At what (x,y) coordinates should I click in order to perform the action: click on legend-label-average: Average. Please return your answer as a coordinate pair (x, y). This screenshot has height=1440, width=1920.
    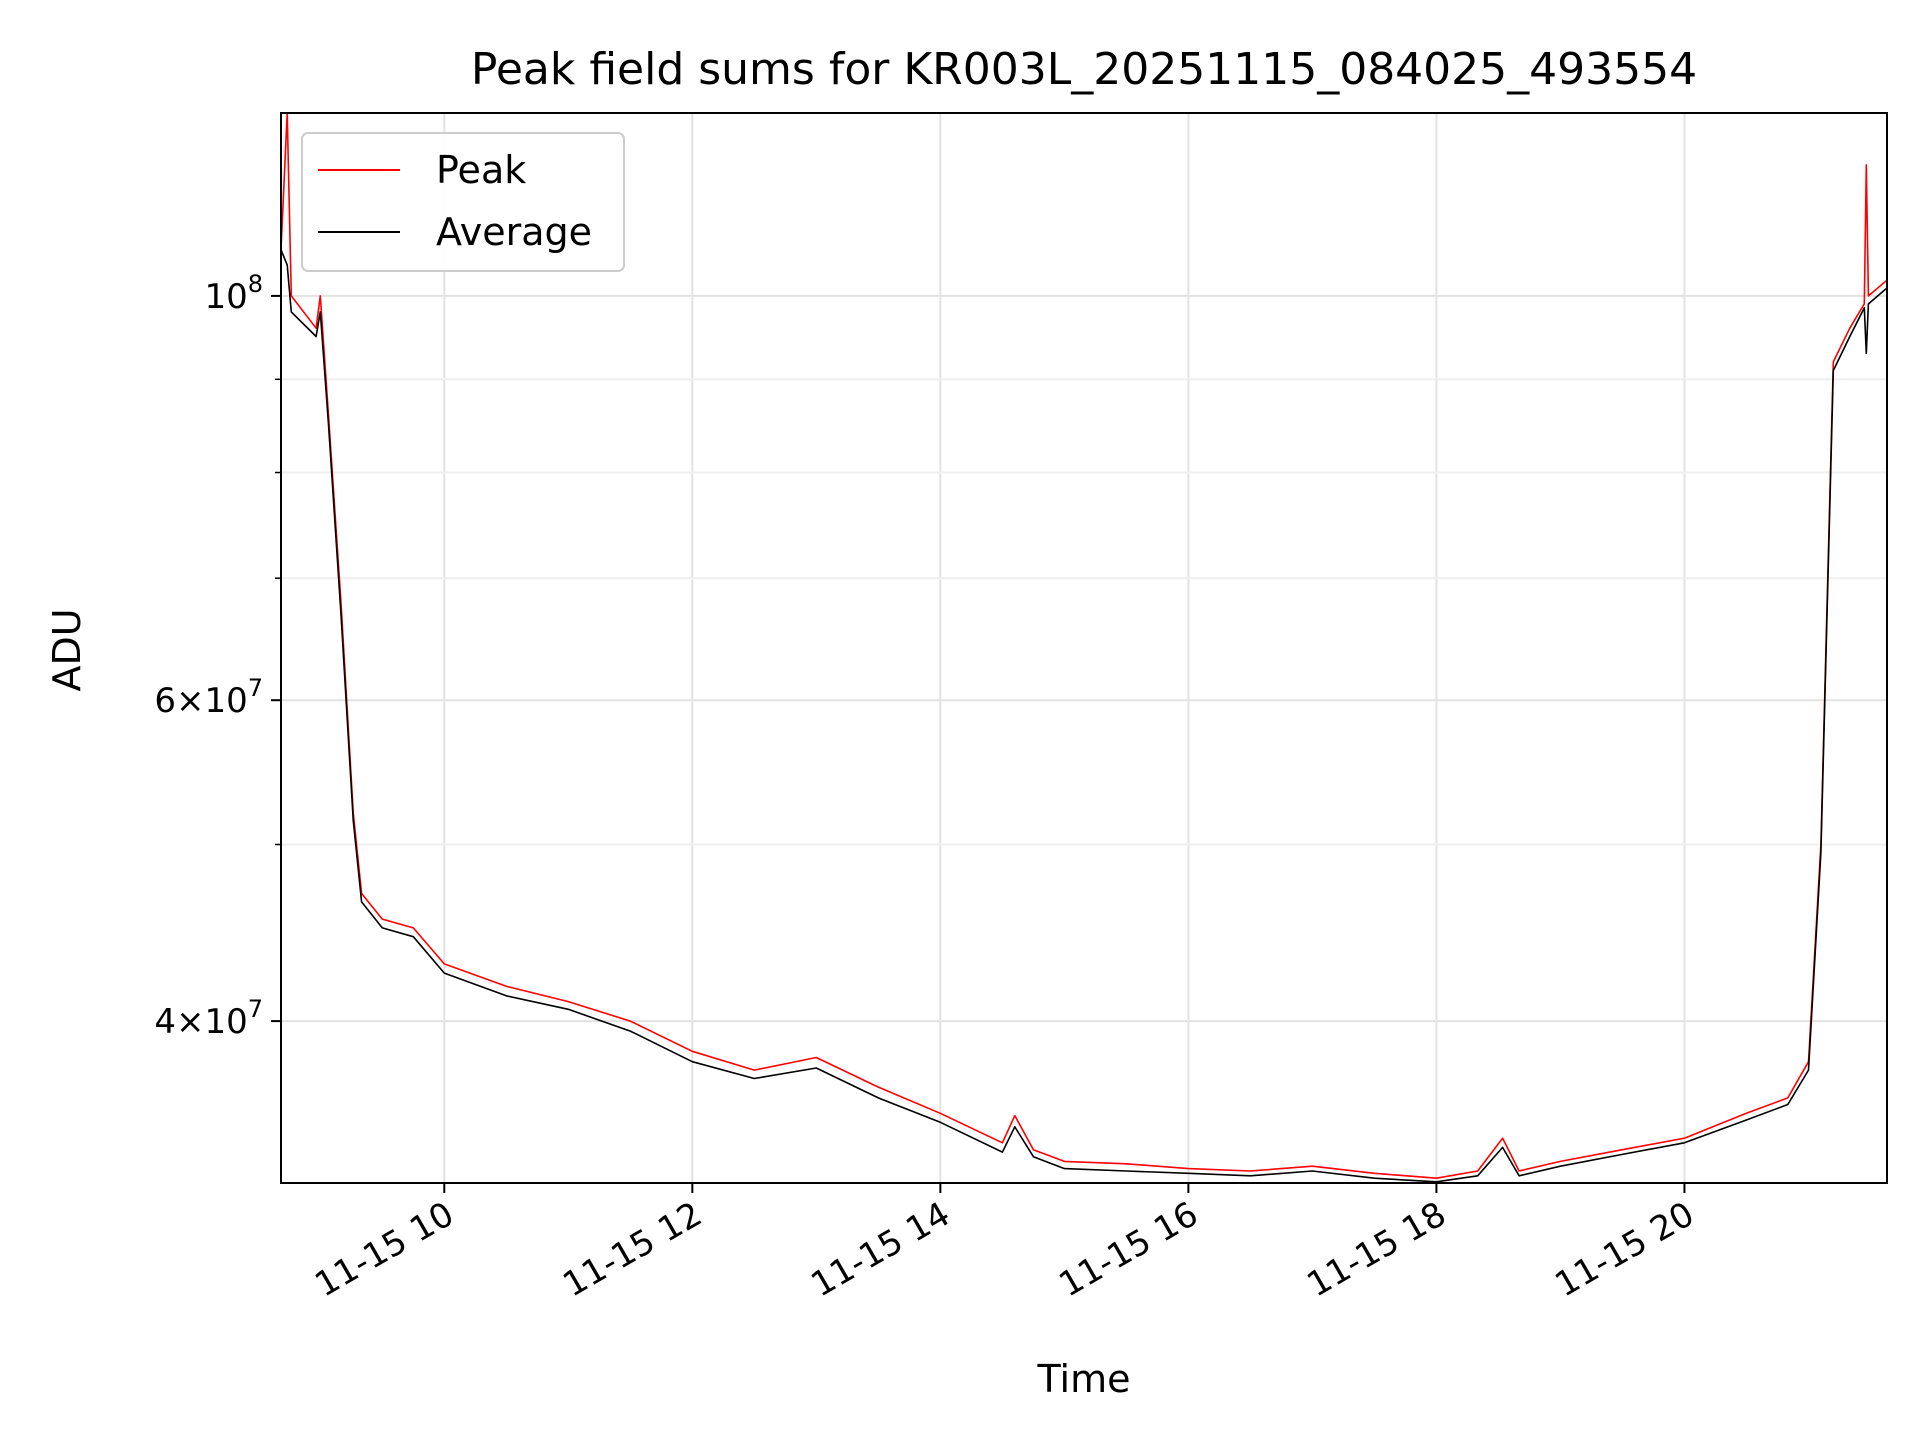
    Looking at the image, I should click on (514, 232).